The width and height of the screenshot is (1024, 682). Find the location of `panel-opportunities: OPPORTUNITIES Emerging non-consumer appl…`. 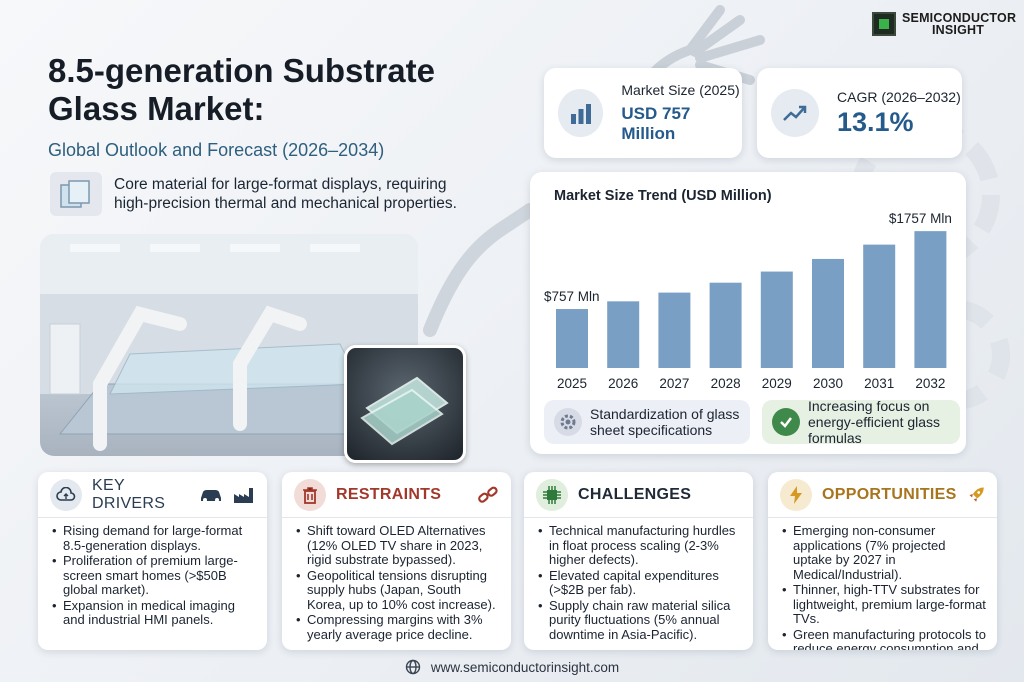

panel-opportunities: OPPORTUNITIES Emerging non-consumer appl… is located at coordinates (882, 561).